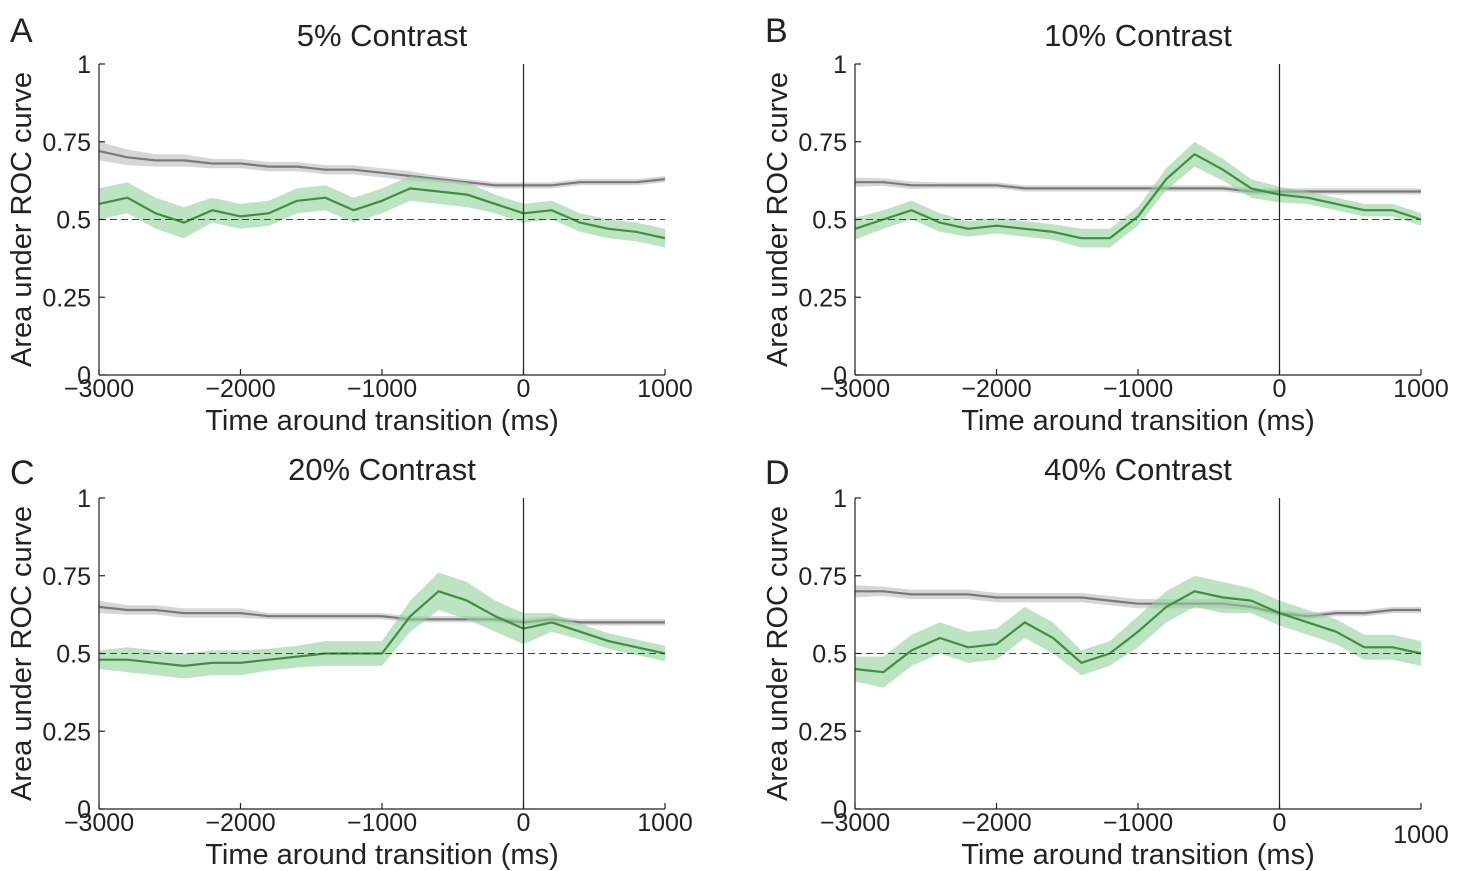 This screenshot has width=1474, height=871. Describe the element at coordinates (22, 473) in the screenshot. I see `panel-letter: C` at that location.